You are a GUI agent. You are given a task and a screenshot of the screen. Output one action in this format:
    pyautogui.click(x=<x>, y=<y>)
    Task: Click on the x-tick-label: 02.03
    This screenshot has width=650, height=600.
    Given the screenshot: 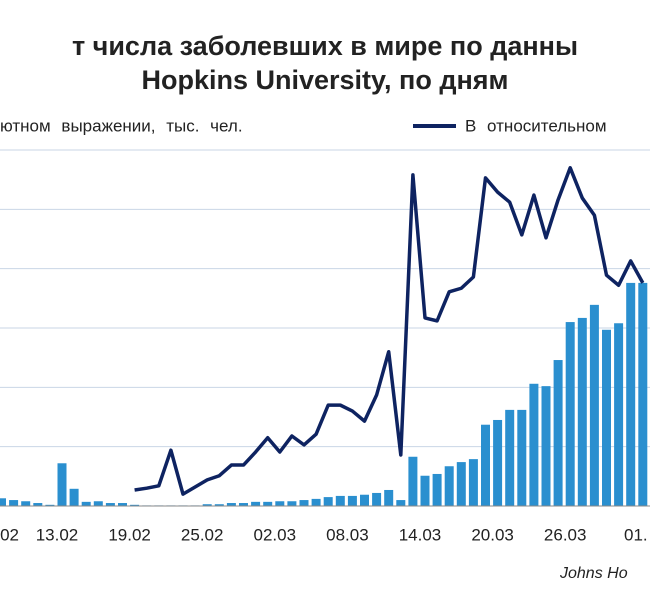 What is the action you would take?
    pyautogui.click(x=275, y=534)
    